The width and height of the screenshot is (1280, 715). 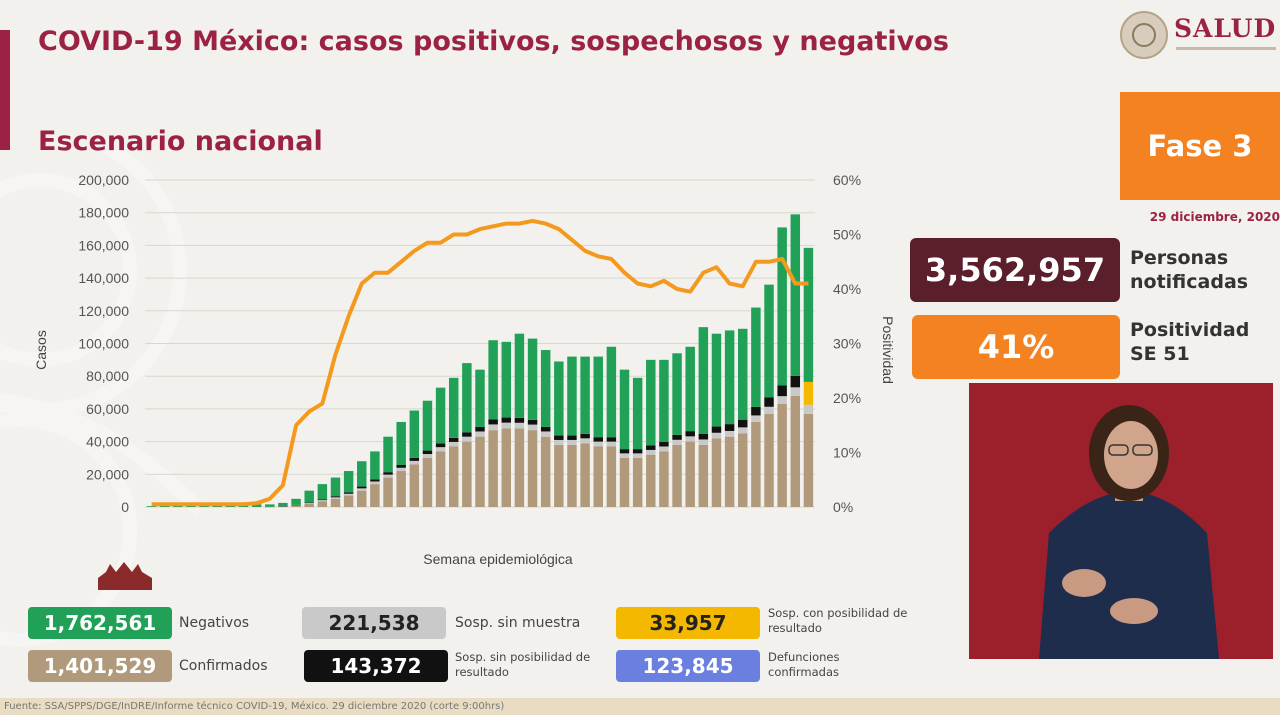 I want to click on y-tick-label: 40,000, so click(x=107, y=442).